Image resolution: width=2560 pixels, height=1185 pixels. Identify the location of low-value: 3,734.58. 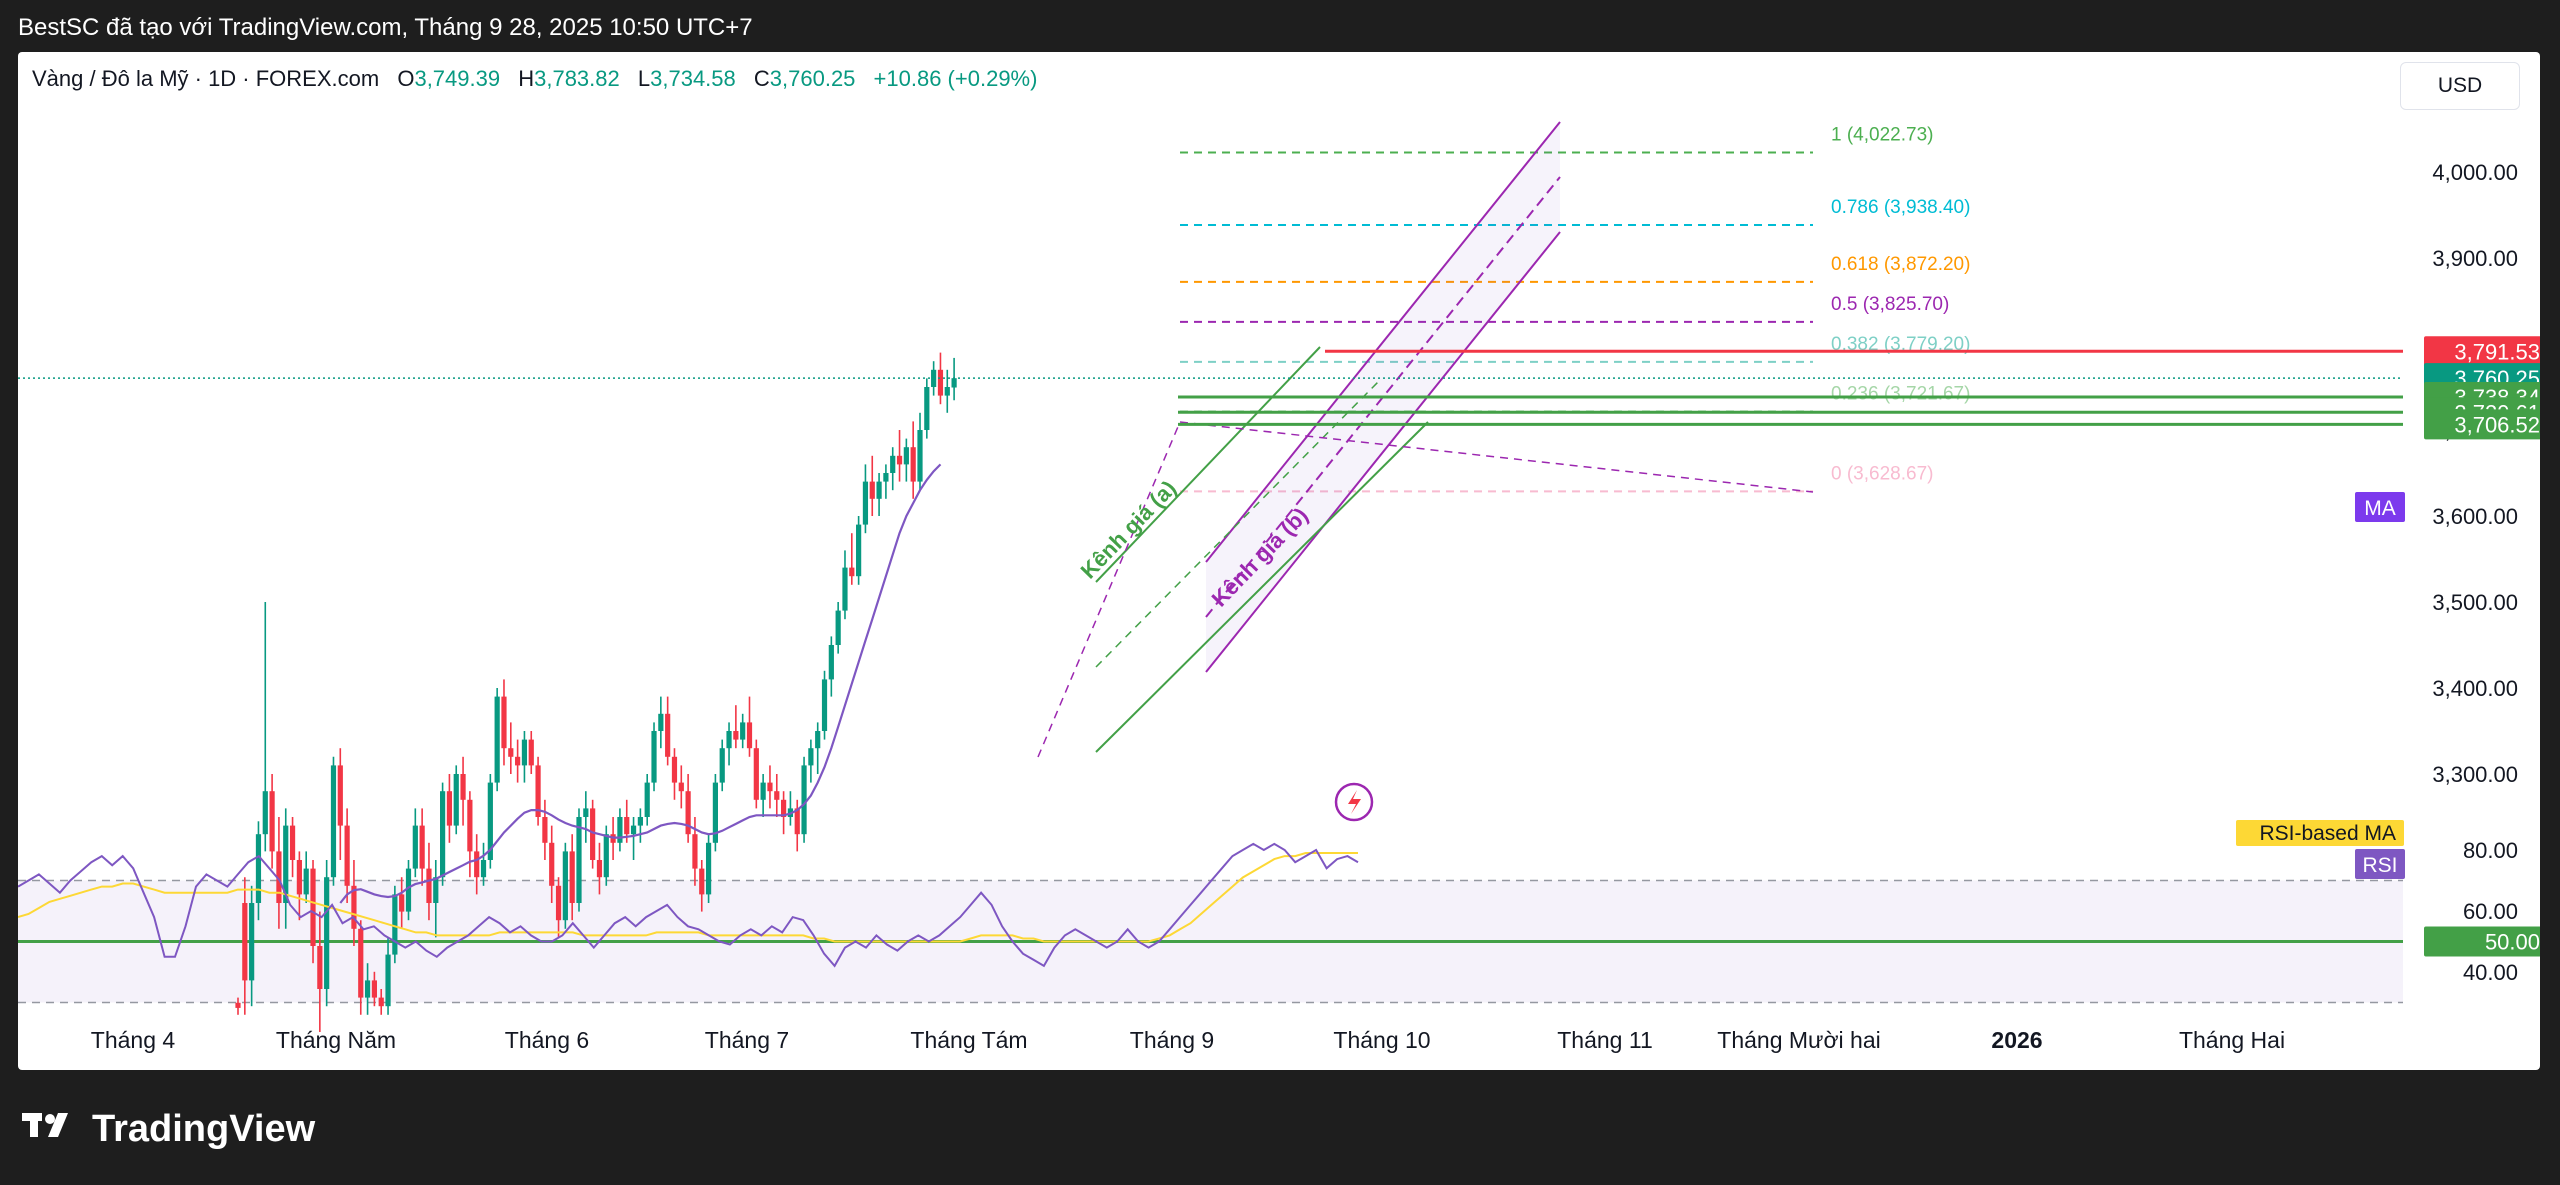
(693, 78).